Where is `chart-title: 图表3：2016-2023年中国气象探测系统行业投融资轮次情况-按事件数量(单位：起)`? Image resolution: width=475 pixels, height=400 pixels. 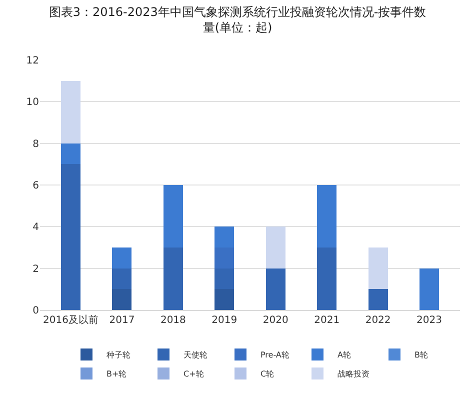 chart-title: 图表3：2016-2023年中国气象探测系统行业投融资轮次情况-按事件数量(单位：起) is located at coordinates (237, 20).